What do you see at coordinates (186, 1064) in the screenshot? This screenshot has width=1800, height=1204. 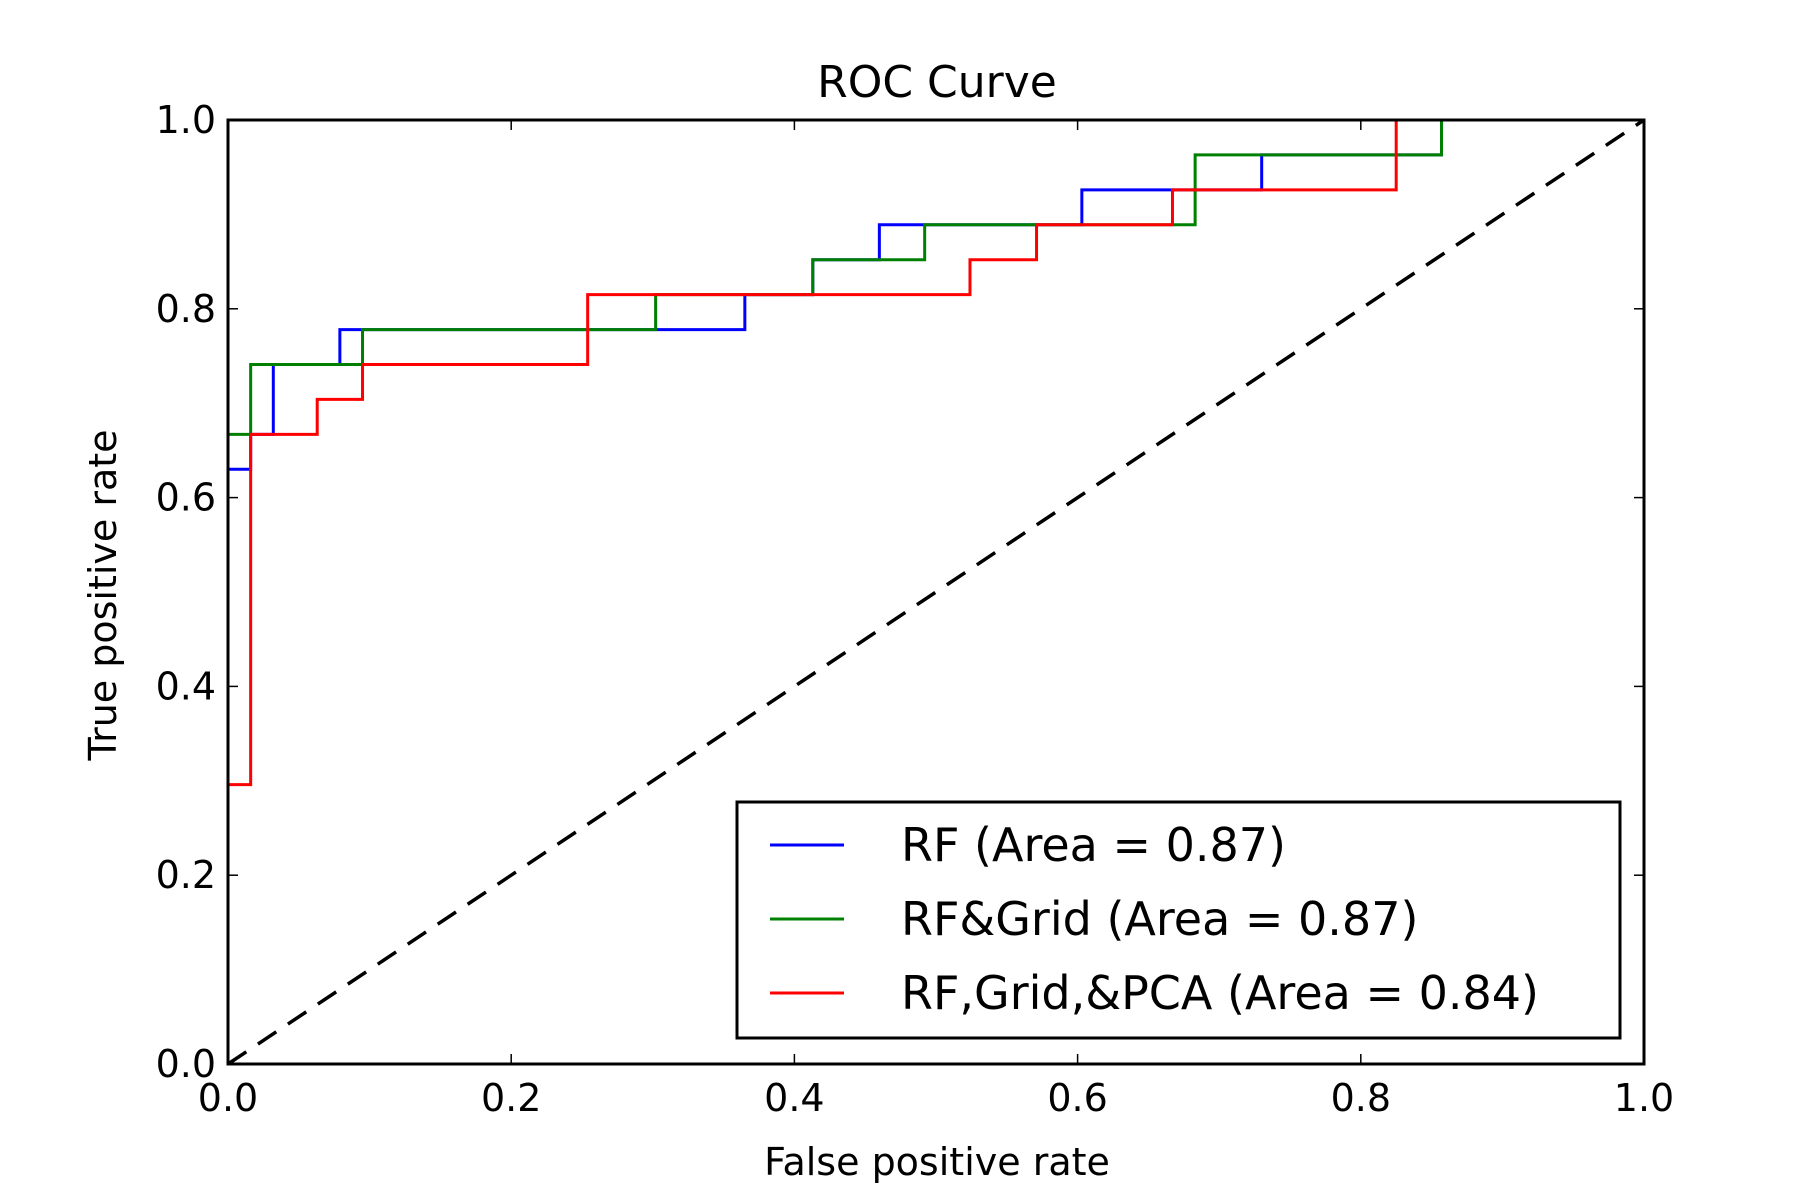 I see `y-tick-label: 0.0` at bounding box center [186, 1064].